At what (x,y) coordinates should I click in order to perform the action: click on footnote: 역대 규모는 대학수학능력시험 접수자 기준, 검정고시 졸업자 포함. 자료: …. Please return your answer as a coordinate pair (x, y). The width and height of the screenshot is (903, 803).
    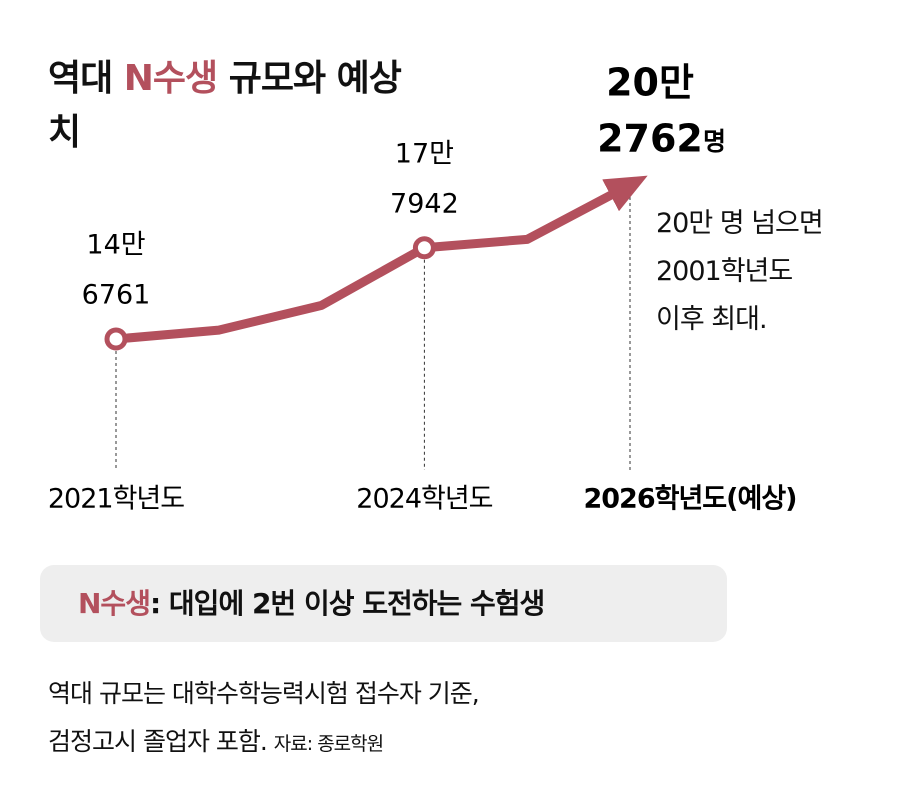
    Looking at the image, I should click on (264, 719).